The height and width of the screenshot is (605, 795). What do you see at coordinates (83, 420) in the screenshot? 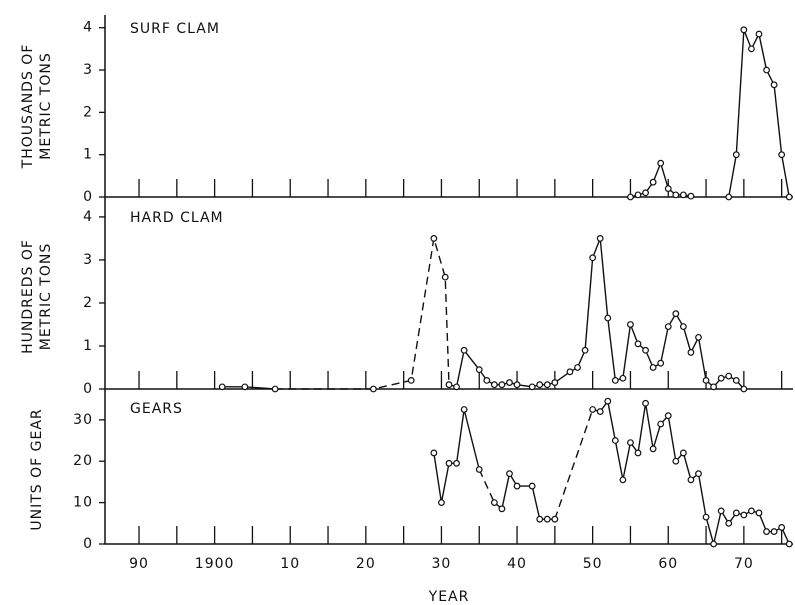
I see `y-tick-label: 30` at bounding box center [83, 420].